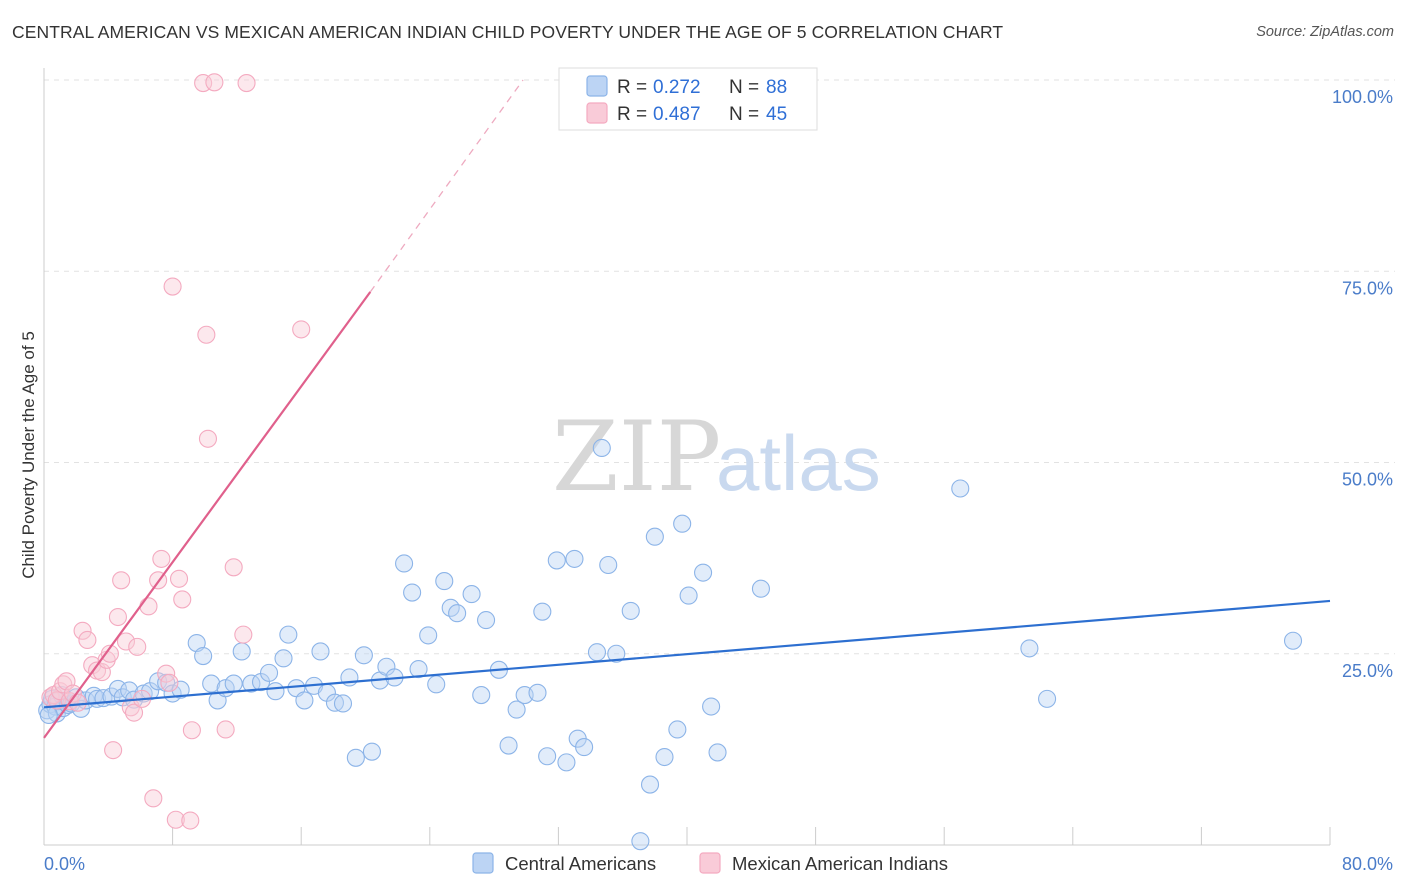 This screenshot has height=892, width=1406. What do you see at coordinates (688, 99) in the screenshot?
I see `stats-legend: R = 0.272 N = 88 R = 0.487 N = 45` at bounding box center [688, 99].